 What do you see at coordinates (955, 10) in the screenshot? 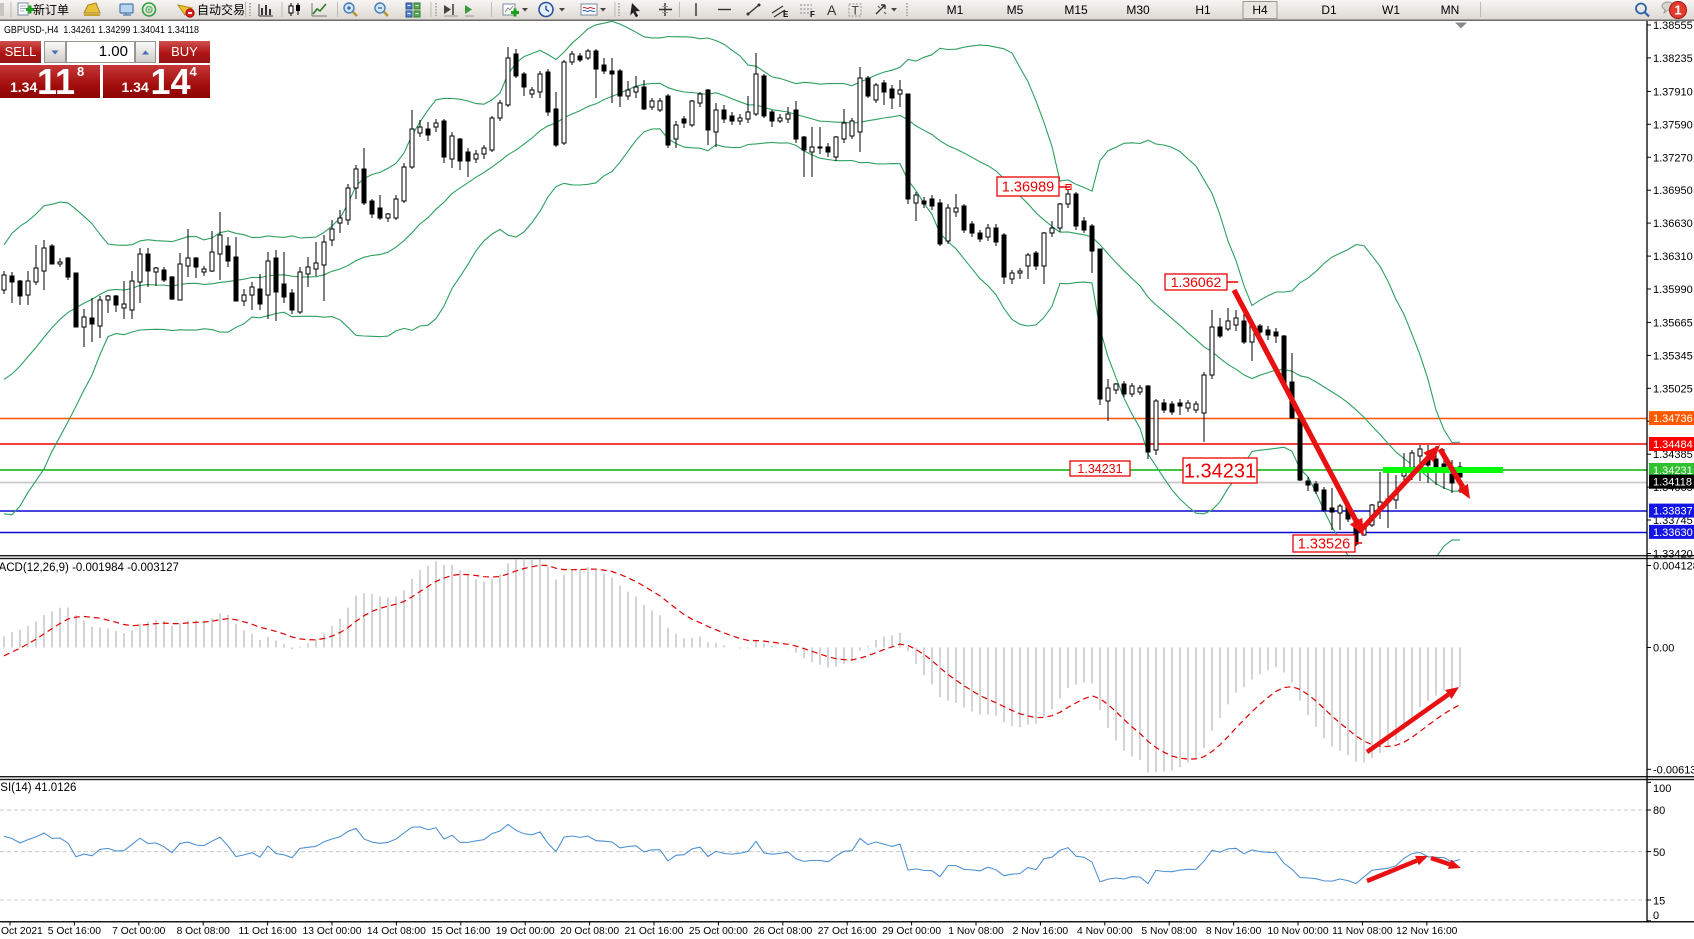
I see `svg-text: M1` at bounding box center [955, 10].